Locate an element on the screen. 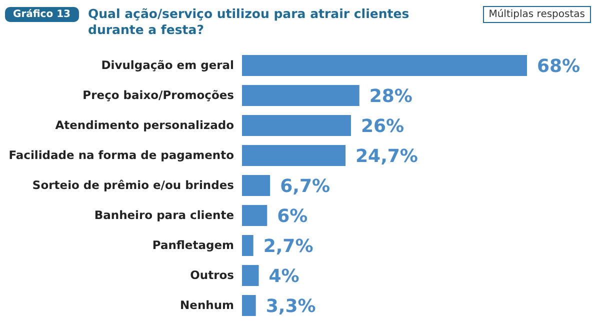 Image resolution: width=597 pixels, height=325 pixels. data-label: 24,7% is located at coordinates (387, 156).